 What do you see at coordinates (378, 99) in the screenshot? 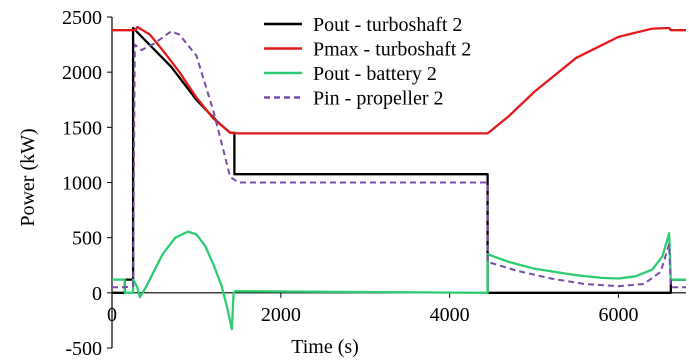
I see `legend-label-3: Pin - propeller 2` at bounding box center [378, 99].